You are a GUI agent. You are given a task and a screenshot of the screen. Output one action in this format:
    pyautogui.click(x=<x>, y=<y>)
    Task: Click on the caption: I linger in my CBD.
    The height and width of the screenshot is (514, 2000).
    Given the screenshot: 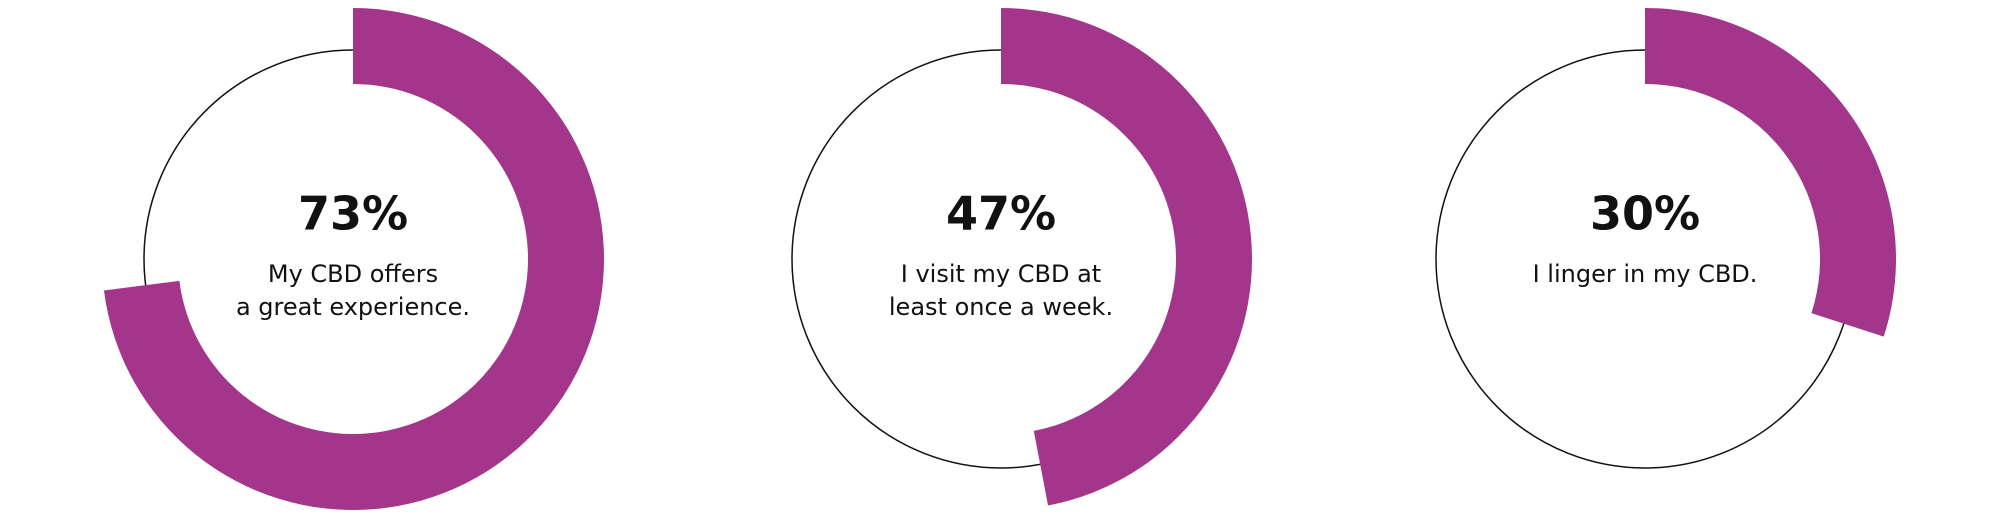 What is the action you would take?
    pyautogui.click(x=1645, y=274)
    